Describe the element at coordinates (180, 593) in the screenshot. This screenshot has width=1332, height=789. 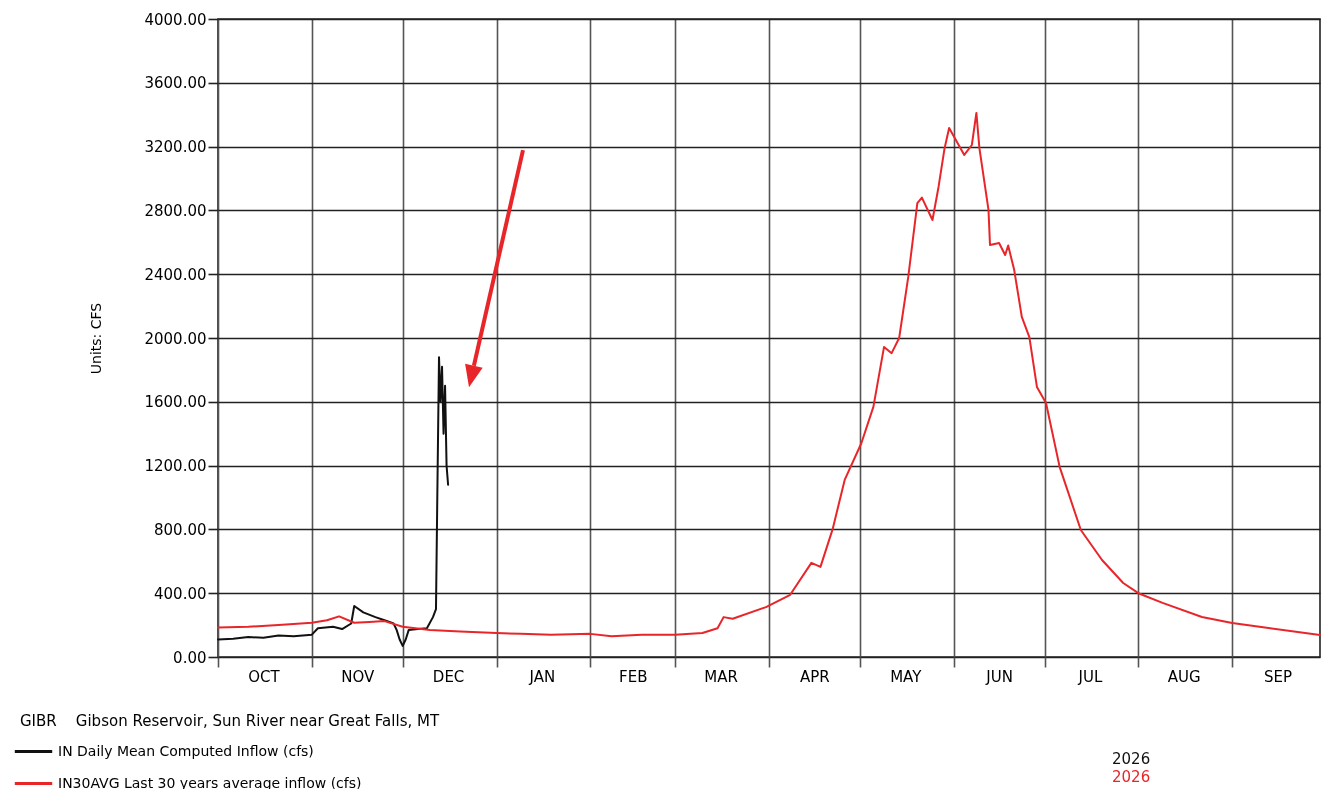
I see `y-tick-label: 400.00` at that location.